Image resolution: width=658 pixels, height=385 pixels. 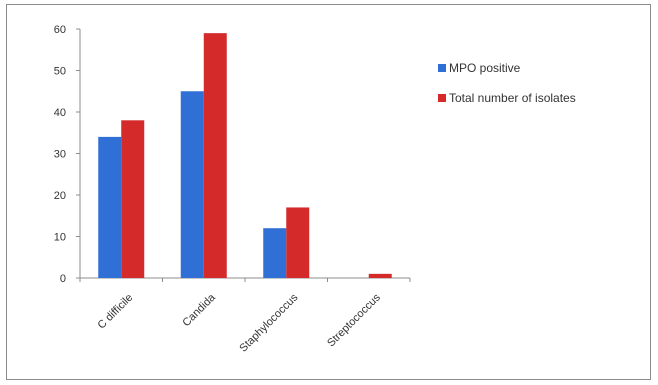 What do you see at coordinates (60, 238) in the screenshot?
I see `y-tick-label: 10` at bounding box center [60, 238].